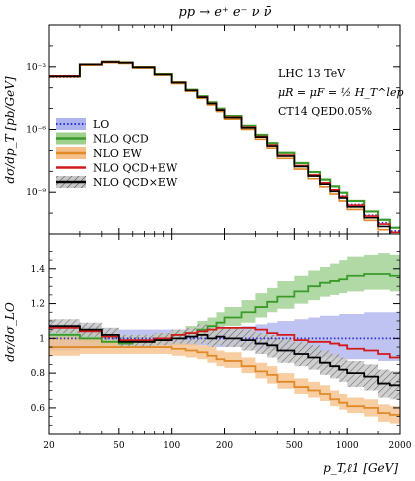 The image size is (415, 481). I want to click on y-tick-label-bottom: 1, so click(42, 339).